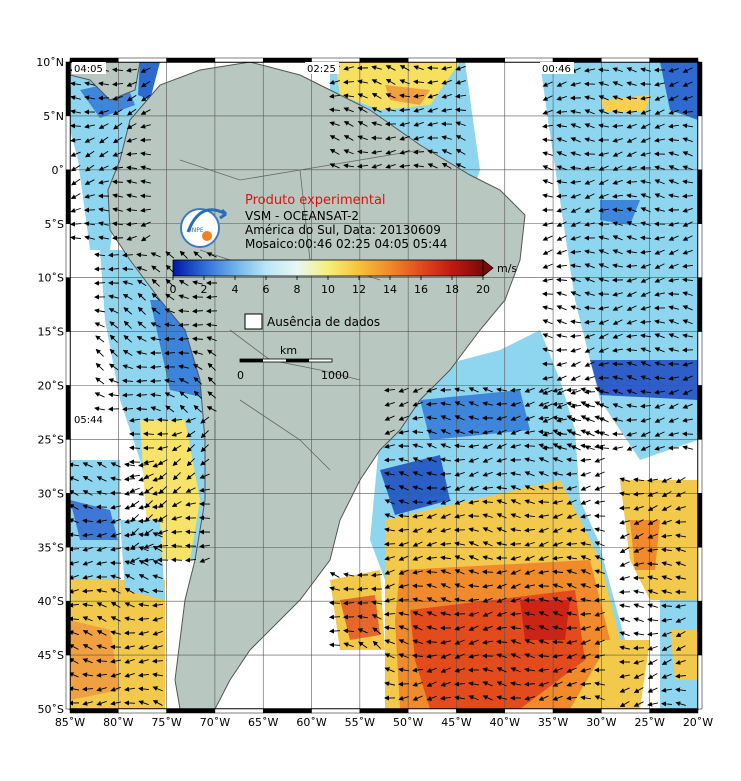 This screenshot has width=741, height=781. What do you see at coordinates (266, 289) in the screenshot?
I see `colorbar-tick-label: 6` at bounding box center [266, 289].